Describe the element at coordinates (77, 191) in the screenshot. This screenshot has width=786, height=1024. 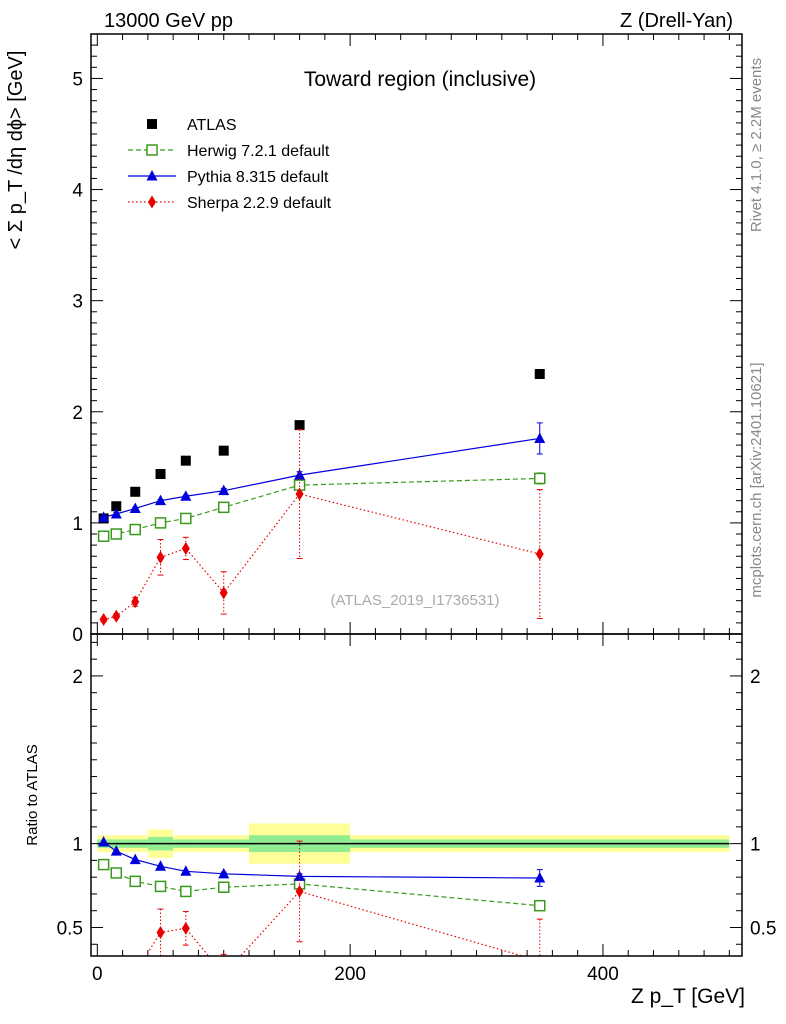
I see `main-y-tick-label: 4` at that location.